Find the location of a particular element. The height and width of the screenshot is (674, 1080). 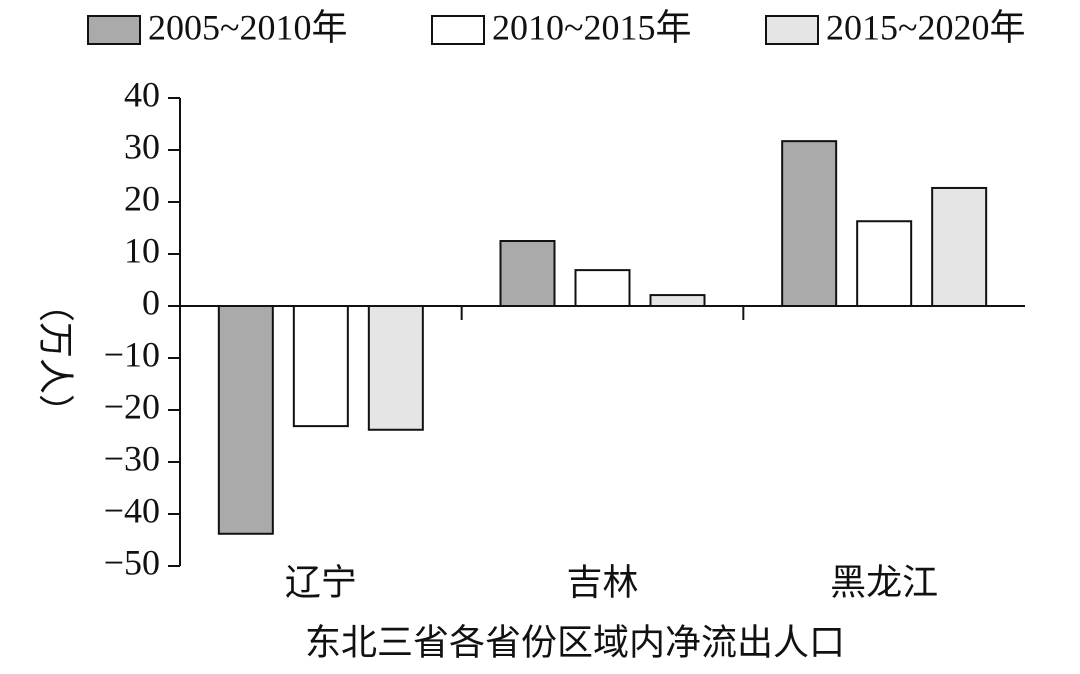

y-tick-label: 0 is located at coordinates (151, 302).